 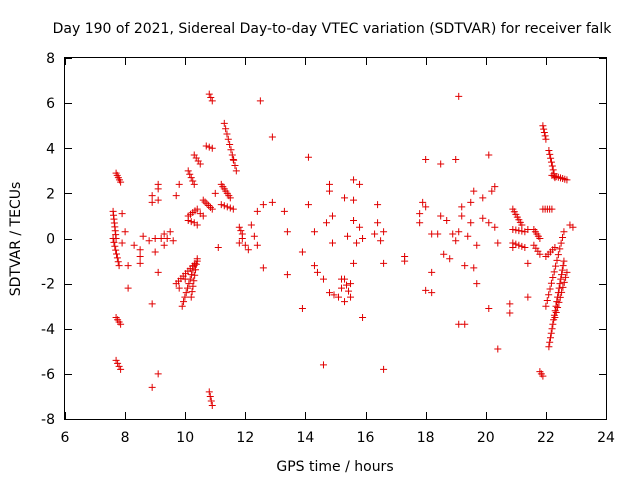 What do you see at coordinates (48, 420) in the screenshot?
I see `y-tick-label: -8` at bounding box center [48, 420].